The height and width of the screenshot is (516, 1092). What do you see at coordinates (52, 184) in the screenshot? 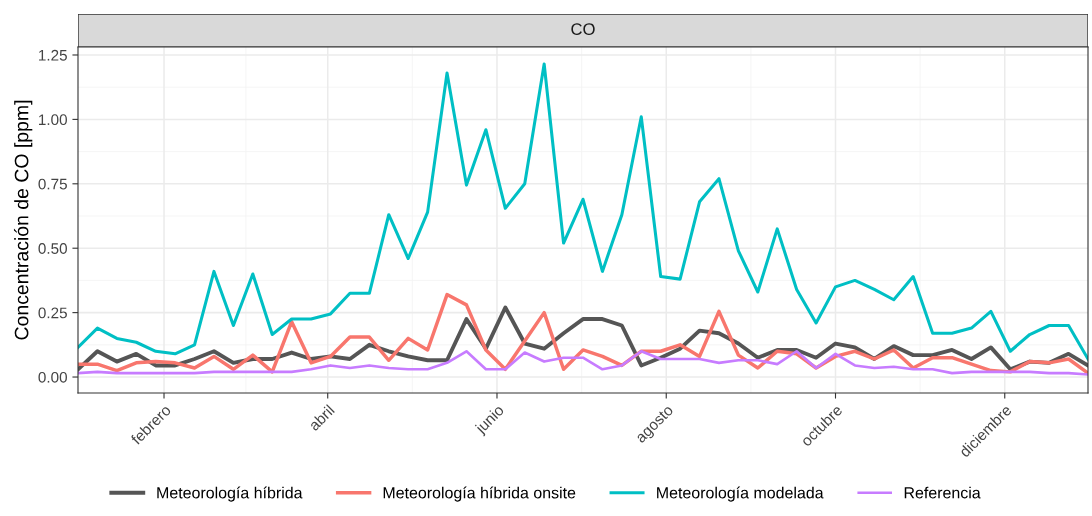
I see `y-tick-label: 0.75` at bounding box center [52, 184].